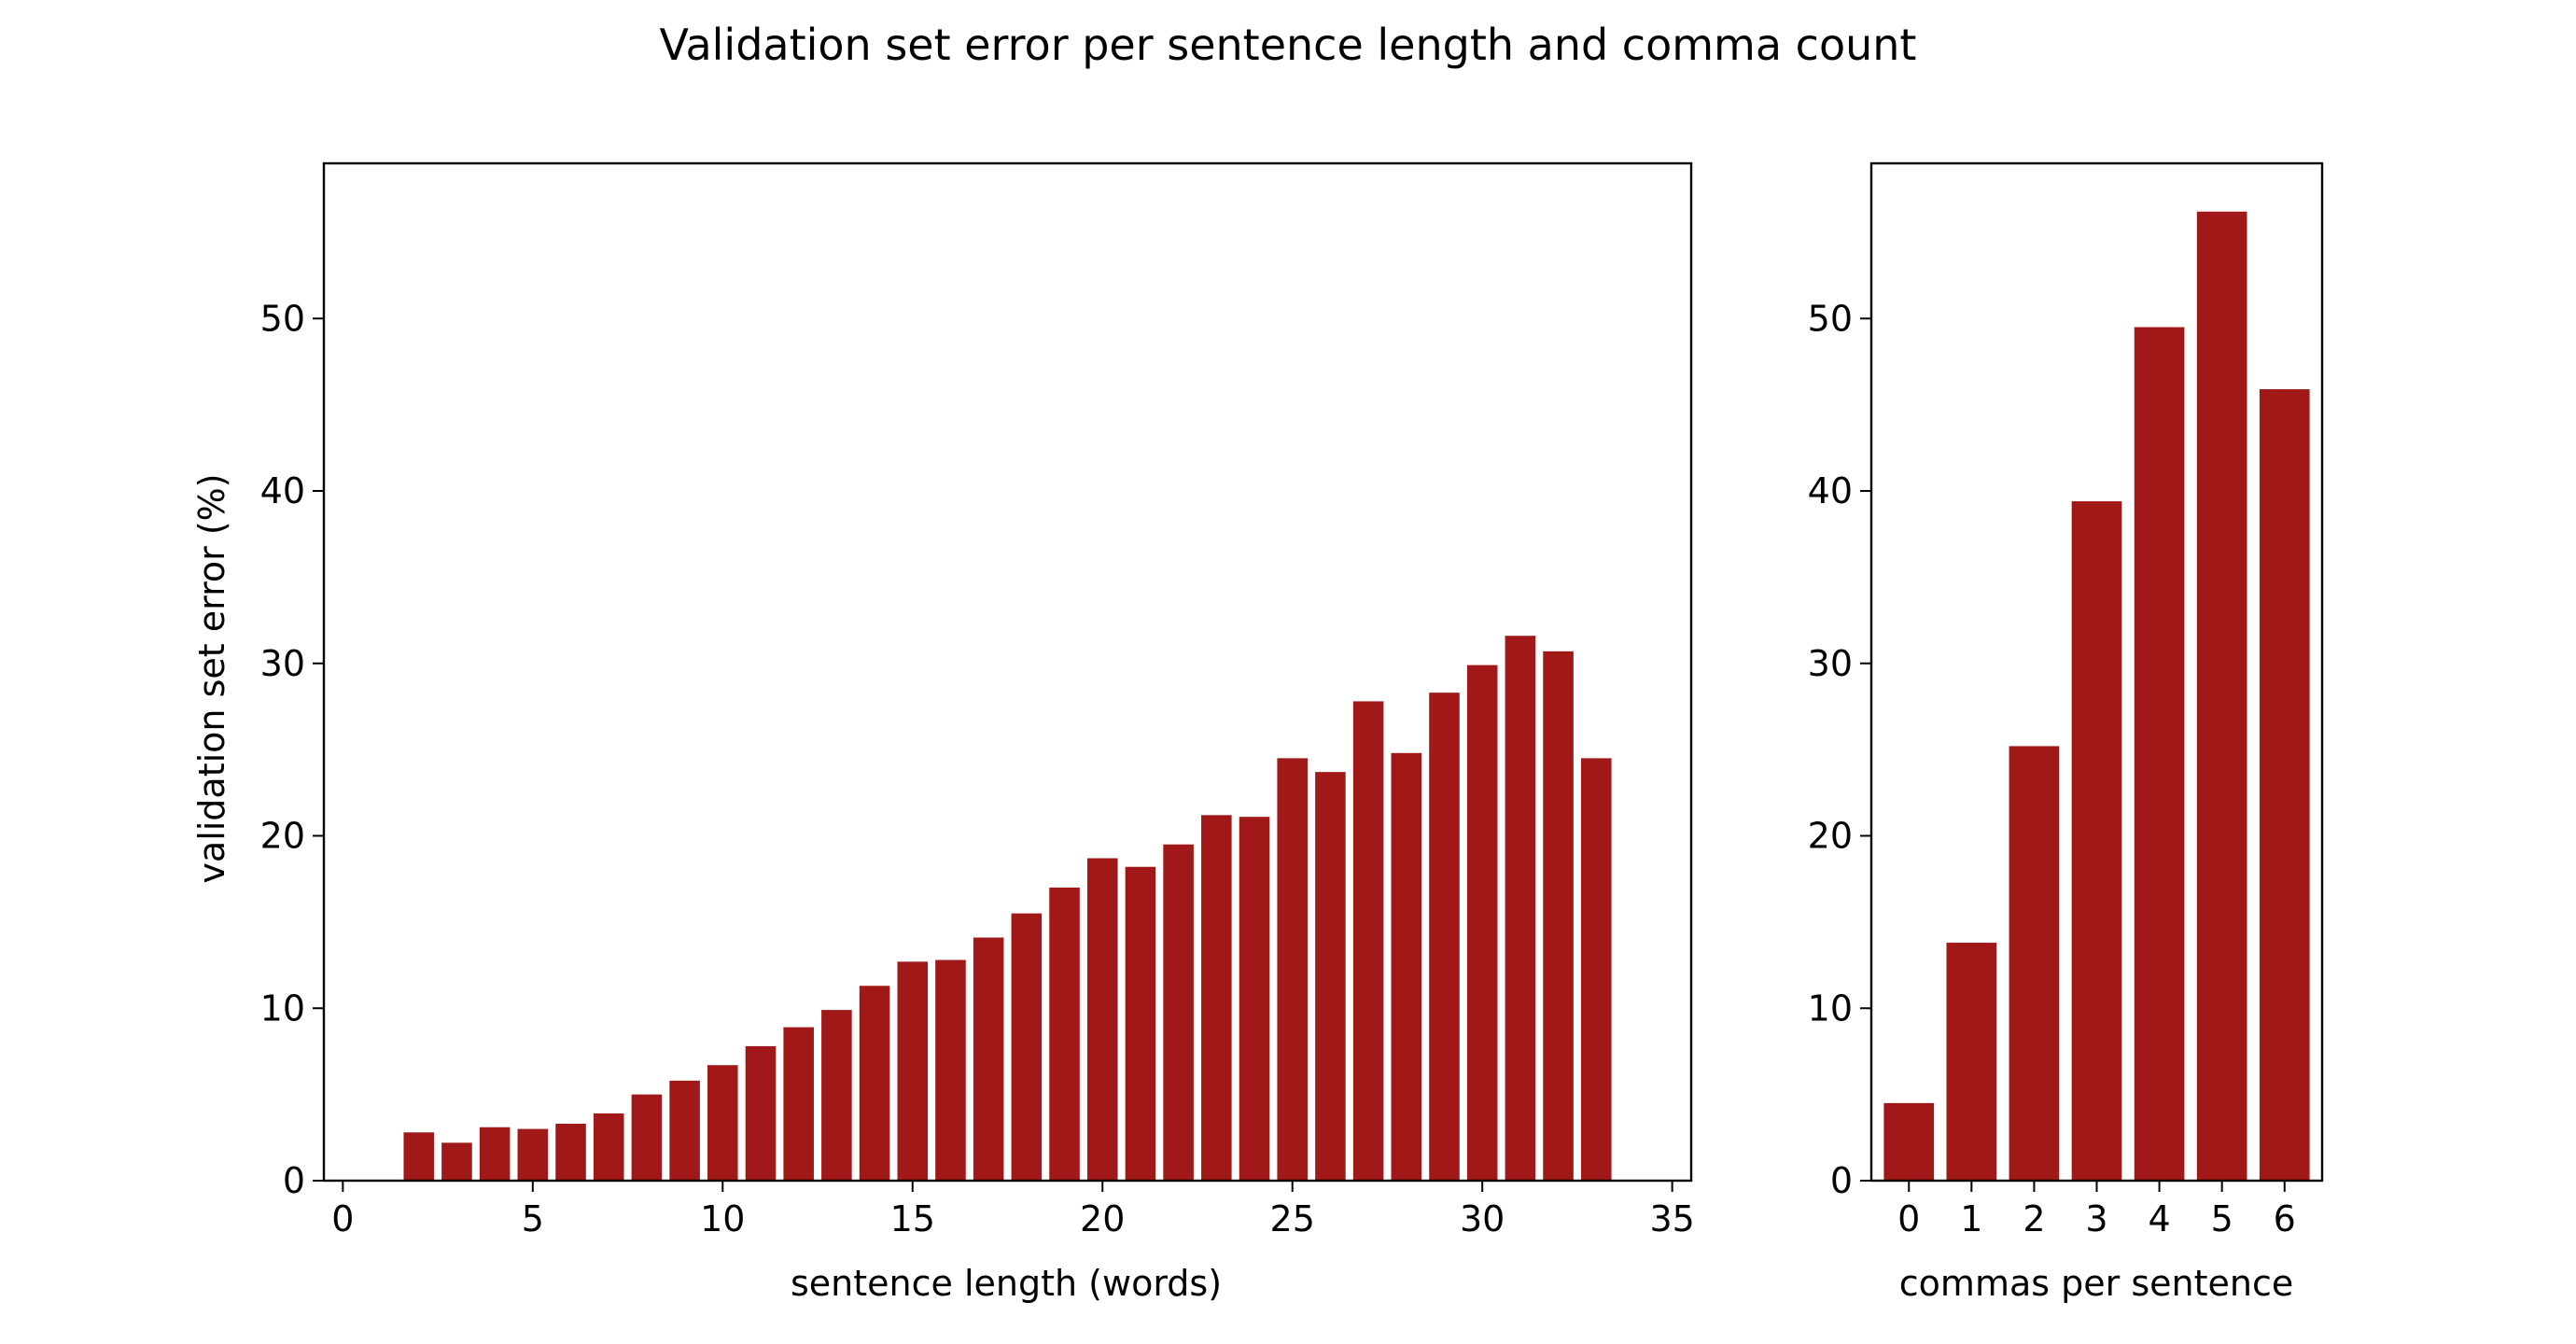 The width and height of the screenshot is (2576, 1344). Describe the element at coordinates (211, 678) in the screenshot. I see `sentence-length-ylabel: validation set error (%)` at that location.